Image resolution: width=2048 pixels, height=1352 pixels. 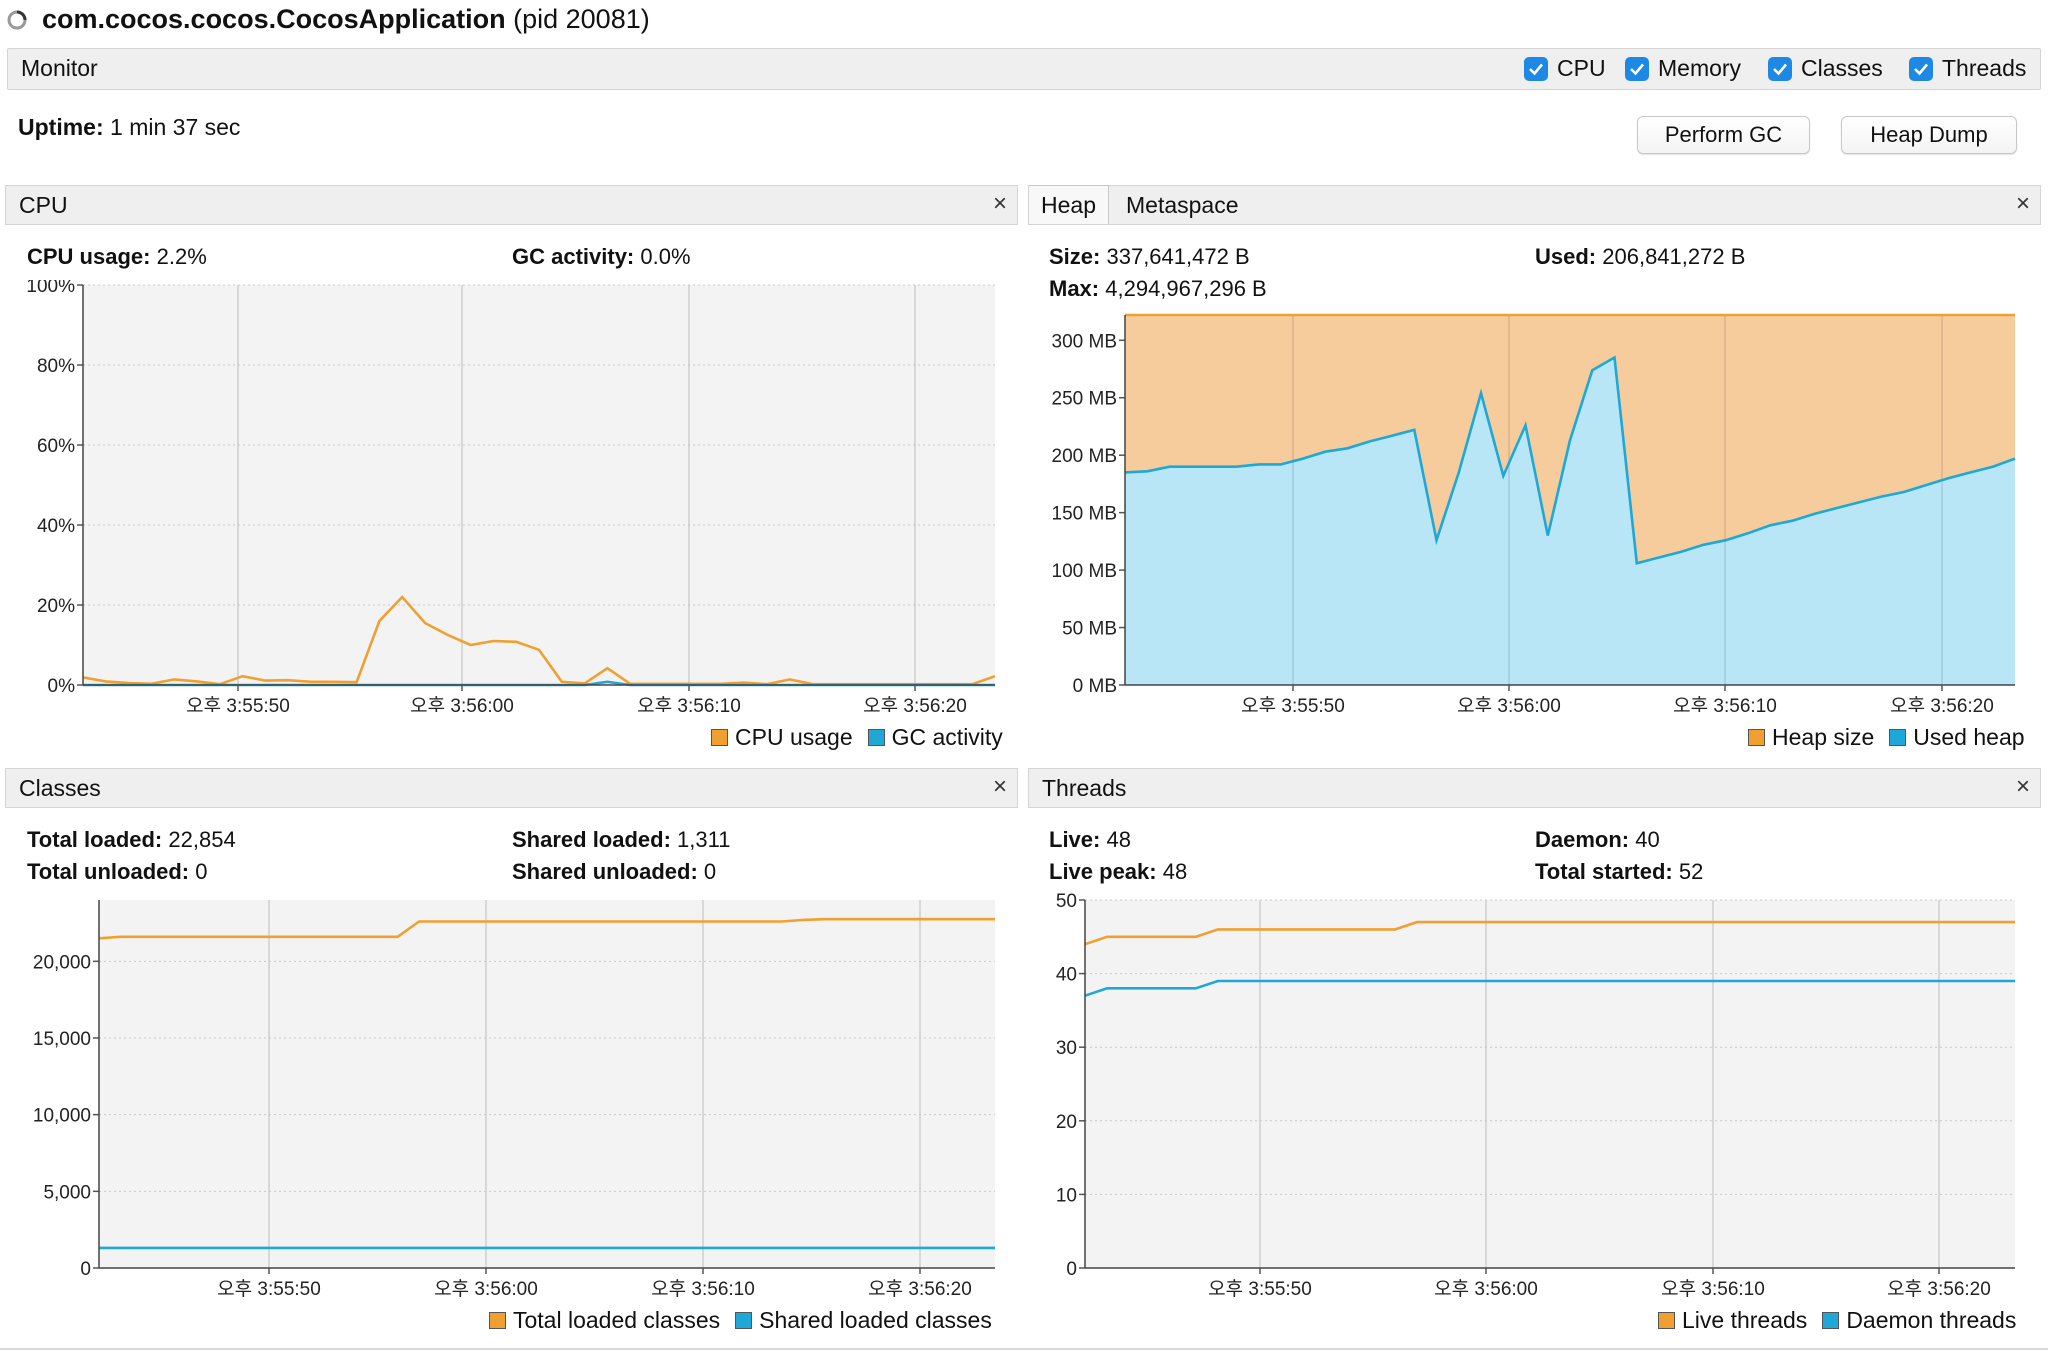 What do you see at coordinates (17, 20) in the screenshot?
I see `loading-spinner-icon` at bounding box center [17, 20].